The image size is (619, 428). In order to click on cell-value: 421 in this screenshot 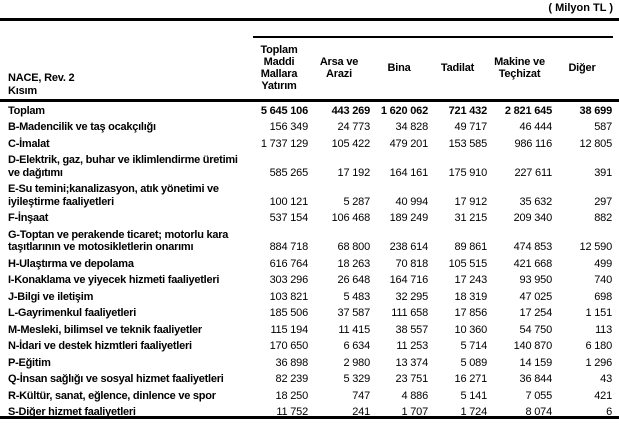, I will do `click(603, 395)`.